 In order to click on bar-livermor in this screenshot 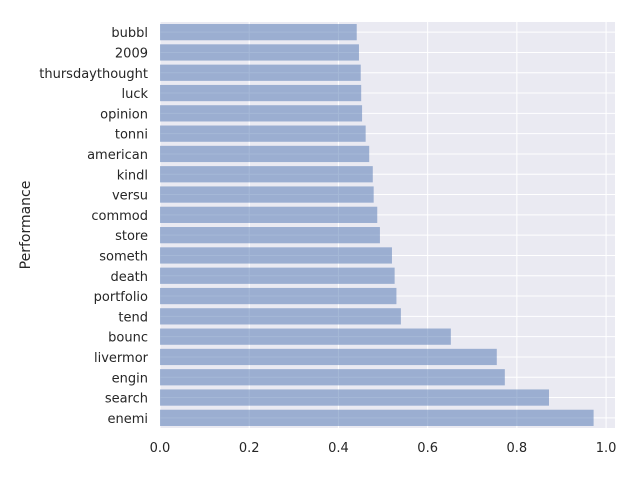, I will do `click(328, 357)`.